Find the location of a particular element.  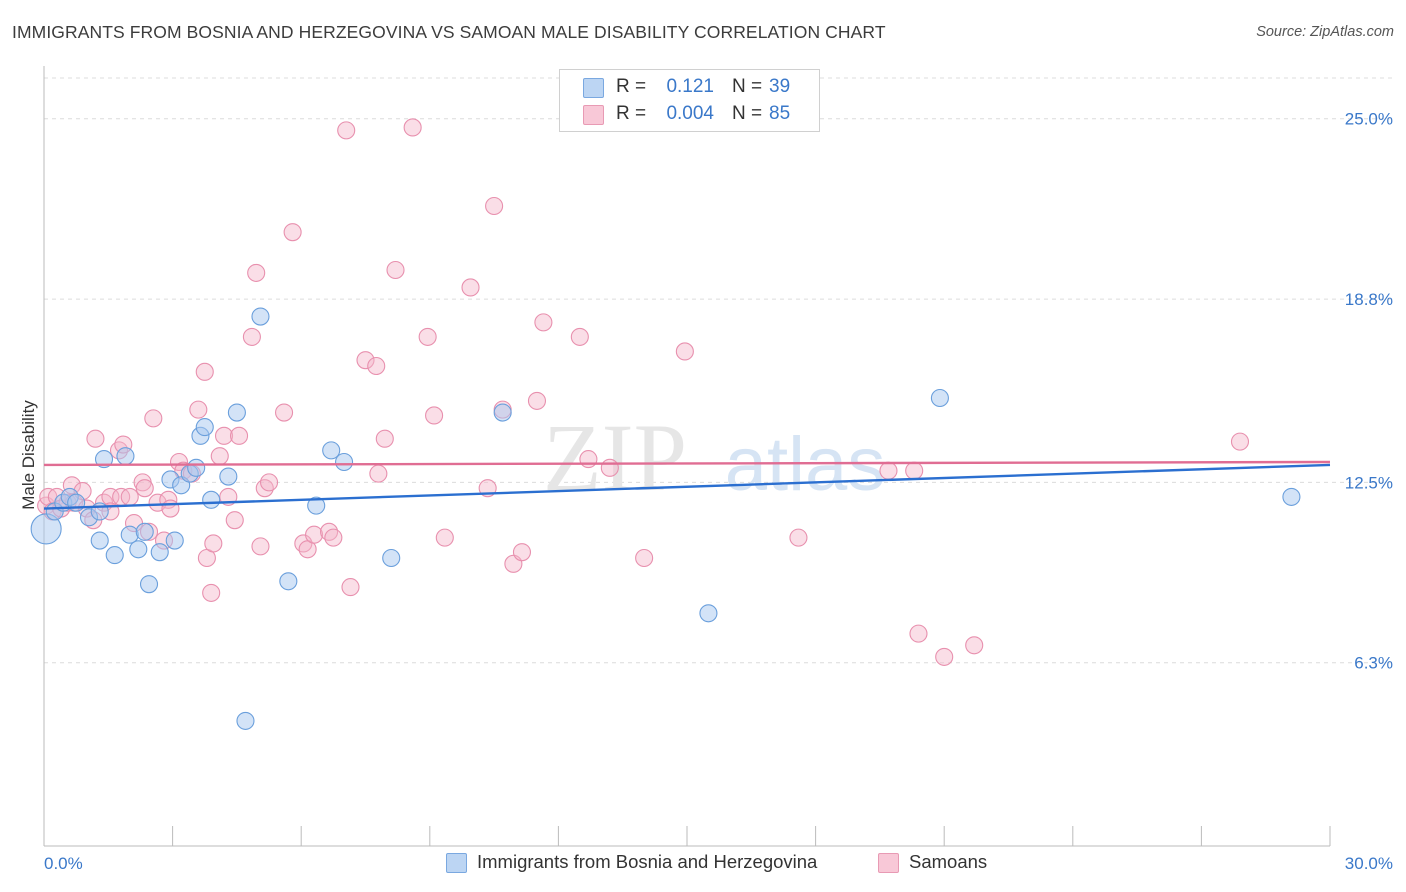

legend-row-bosnia: R = 0.121 N = 39 is located at coordinates (689, 87).